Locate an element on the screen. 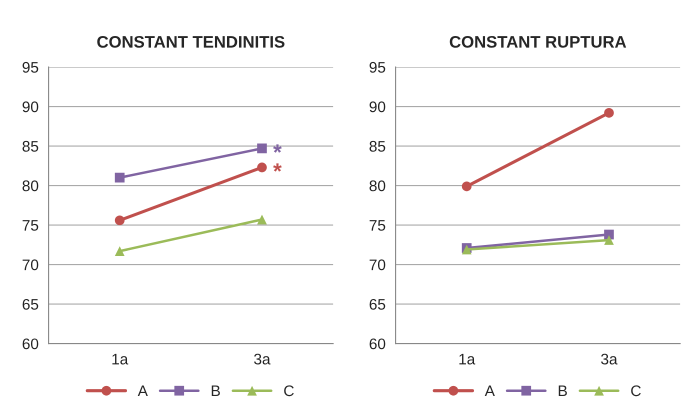 Image resolution: width=694 pixels, height=419 pixels. chart-title: CONSTANT TENDINITIS is located at coordinates (190, 42).